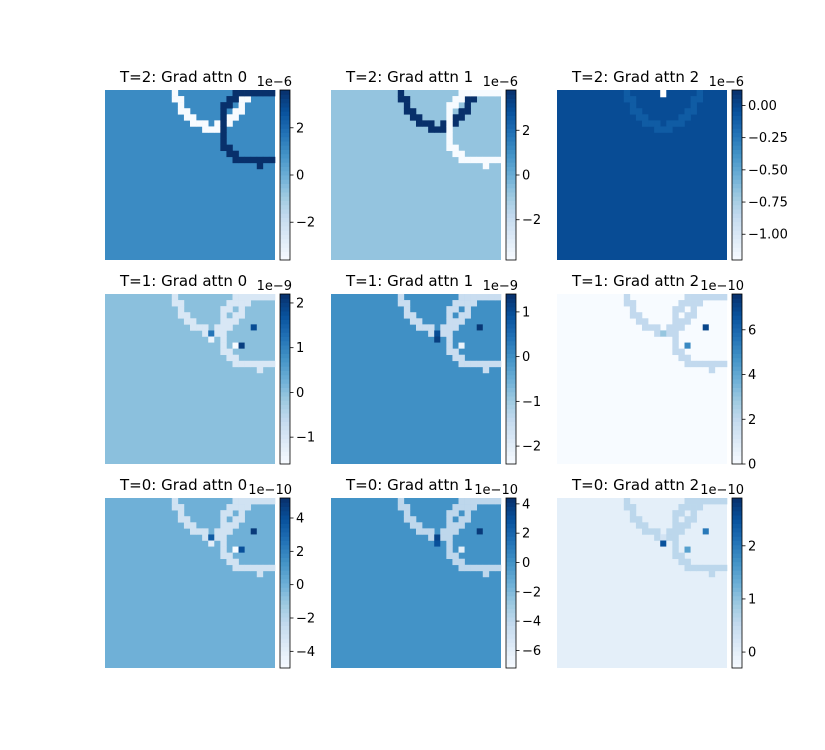 The image size is (825, 750). Describe the element at coordinates (210, 164) in the screenshot. I see `heatmap-panel-0: T=2: Grad attn 0 −2 0 2 1e−6` at that location.